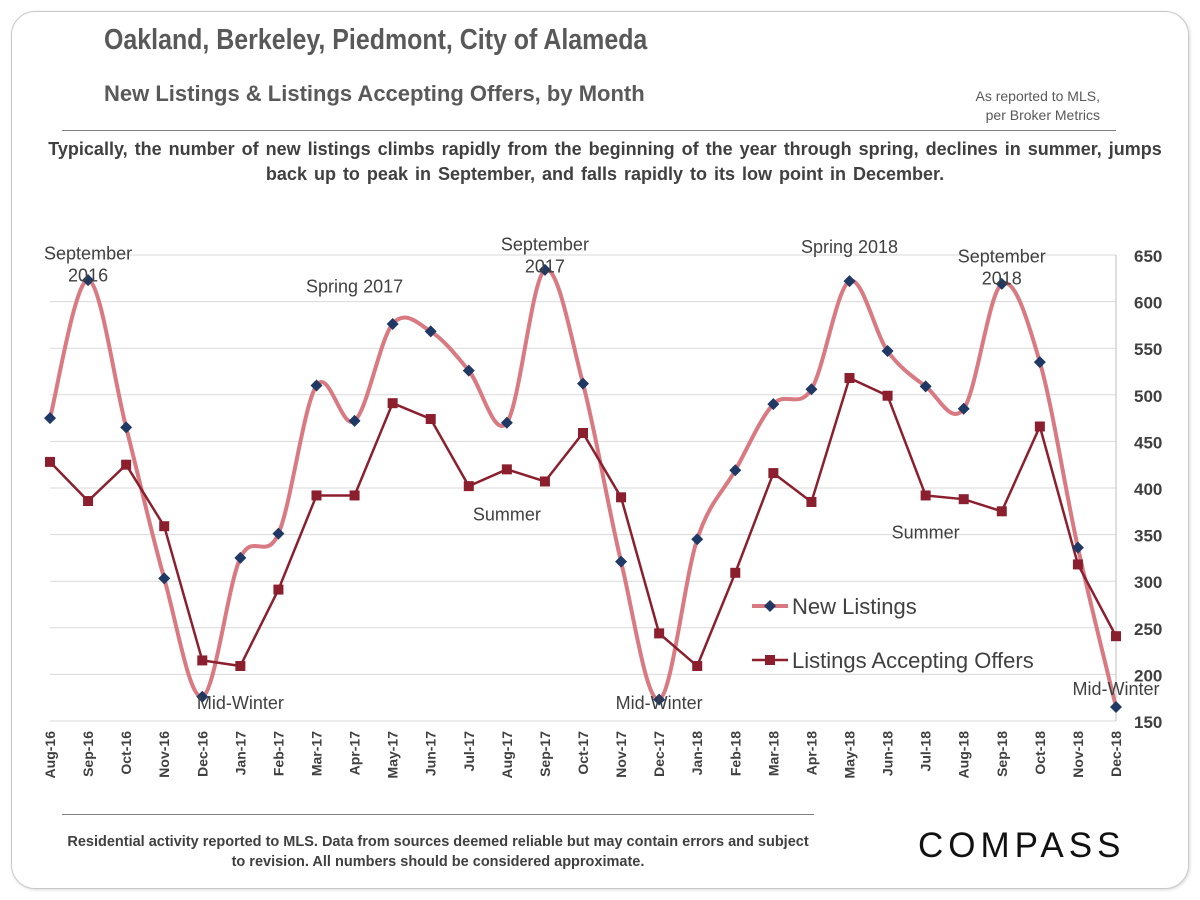  What do you see at coordinates (1078, 754) in the screenshot?
I see `x-tick-label: Nov-18` at bounding box center [1078, 754].